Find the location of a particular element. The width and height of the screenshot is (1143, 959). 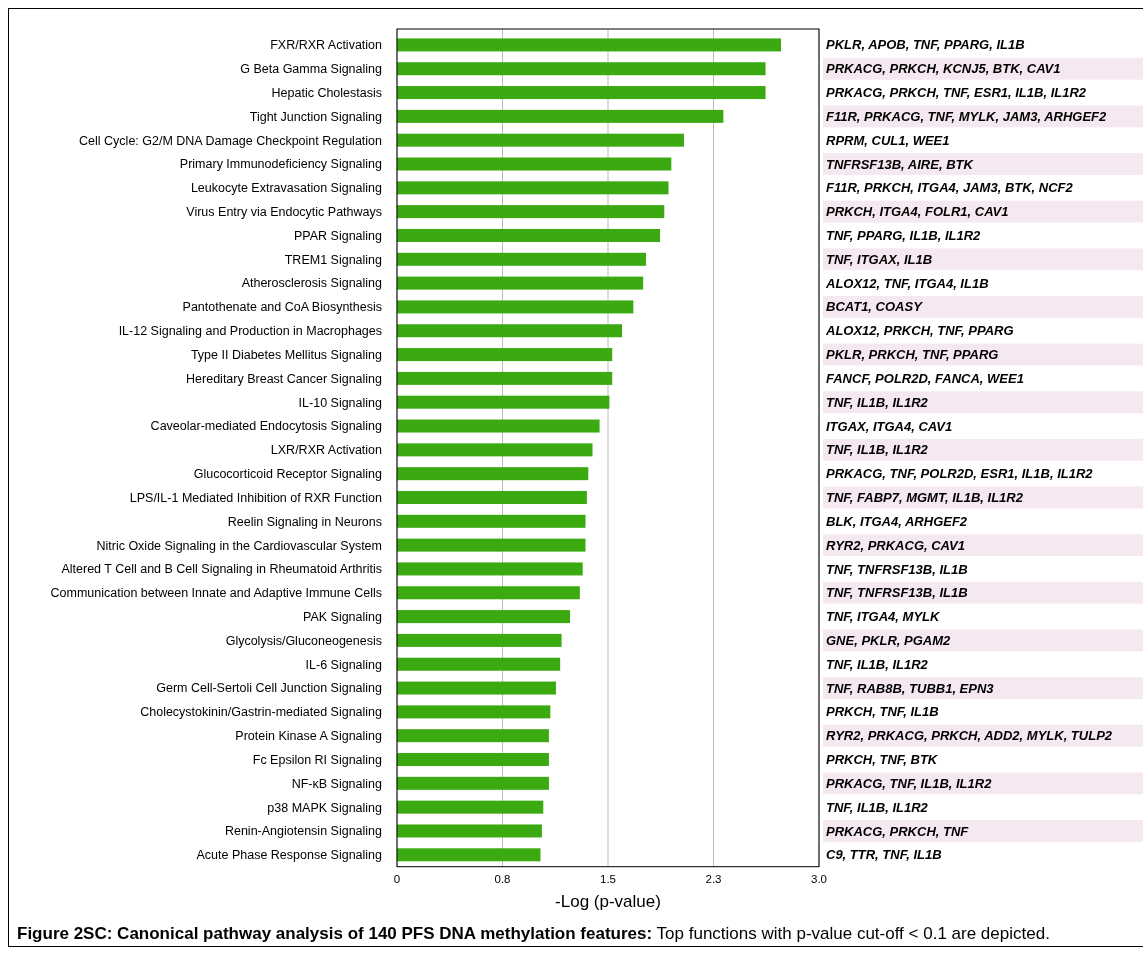

text: TNF, ITGA4, MYLK is located at coordinates (883, 617).